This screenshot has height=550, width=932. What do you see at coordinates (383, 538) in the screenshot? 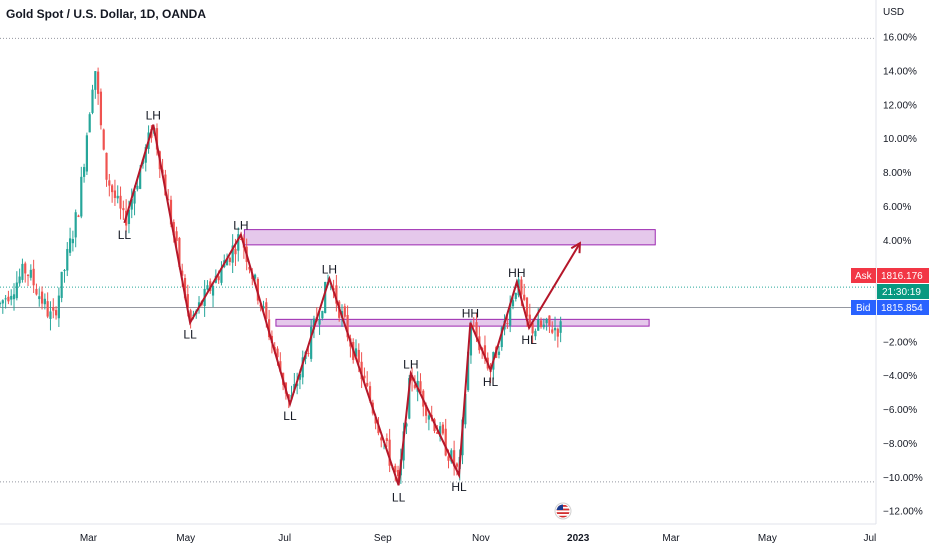
I see `time-axis-label: Sep` at bounding box center [383, 538].